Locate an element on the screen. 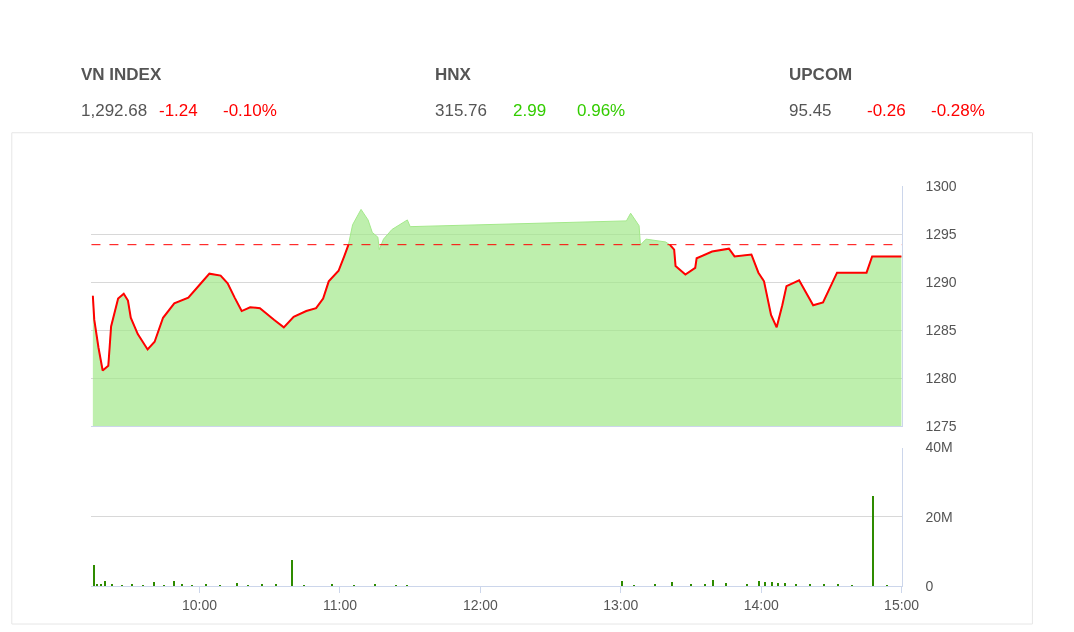  category-label: VN INDEX is located at coordinates (121, 74).